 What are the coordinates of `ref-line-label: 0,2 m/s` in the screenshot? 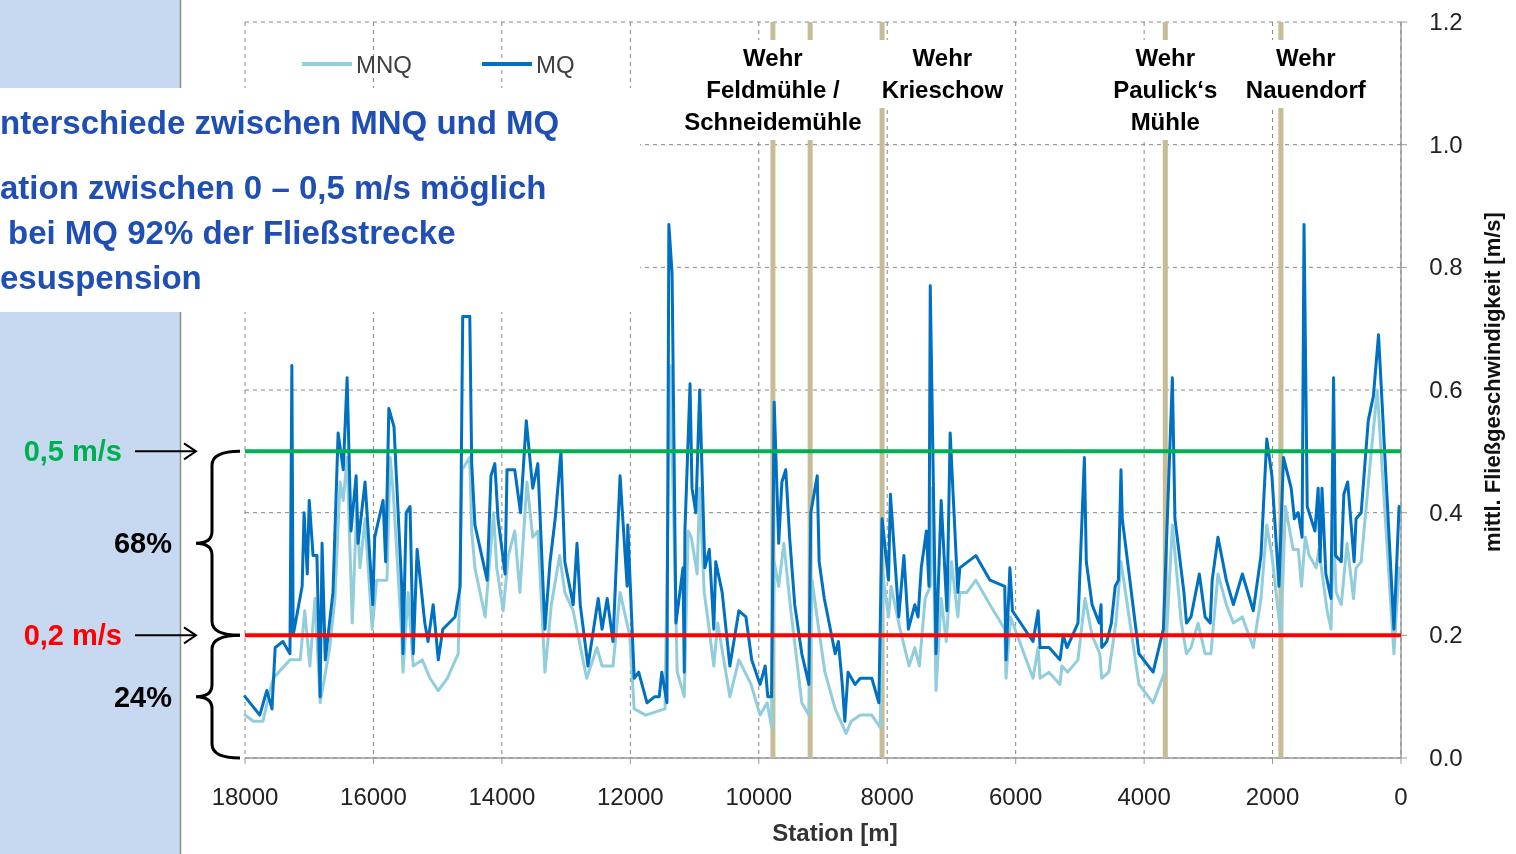 It's located at (72, 635).